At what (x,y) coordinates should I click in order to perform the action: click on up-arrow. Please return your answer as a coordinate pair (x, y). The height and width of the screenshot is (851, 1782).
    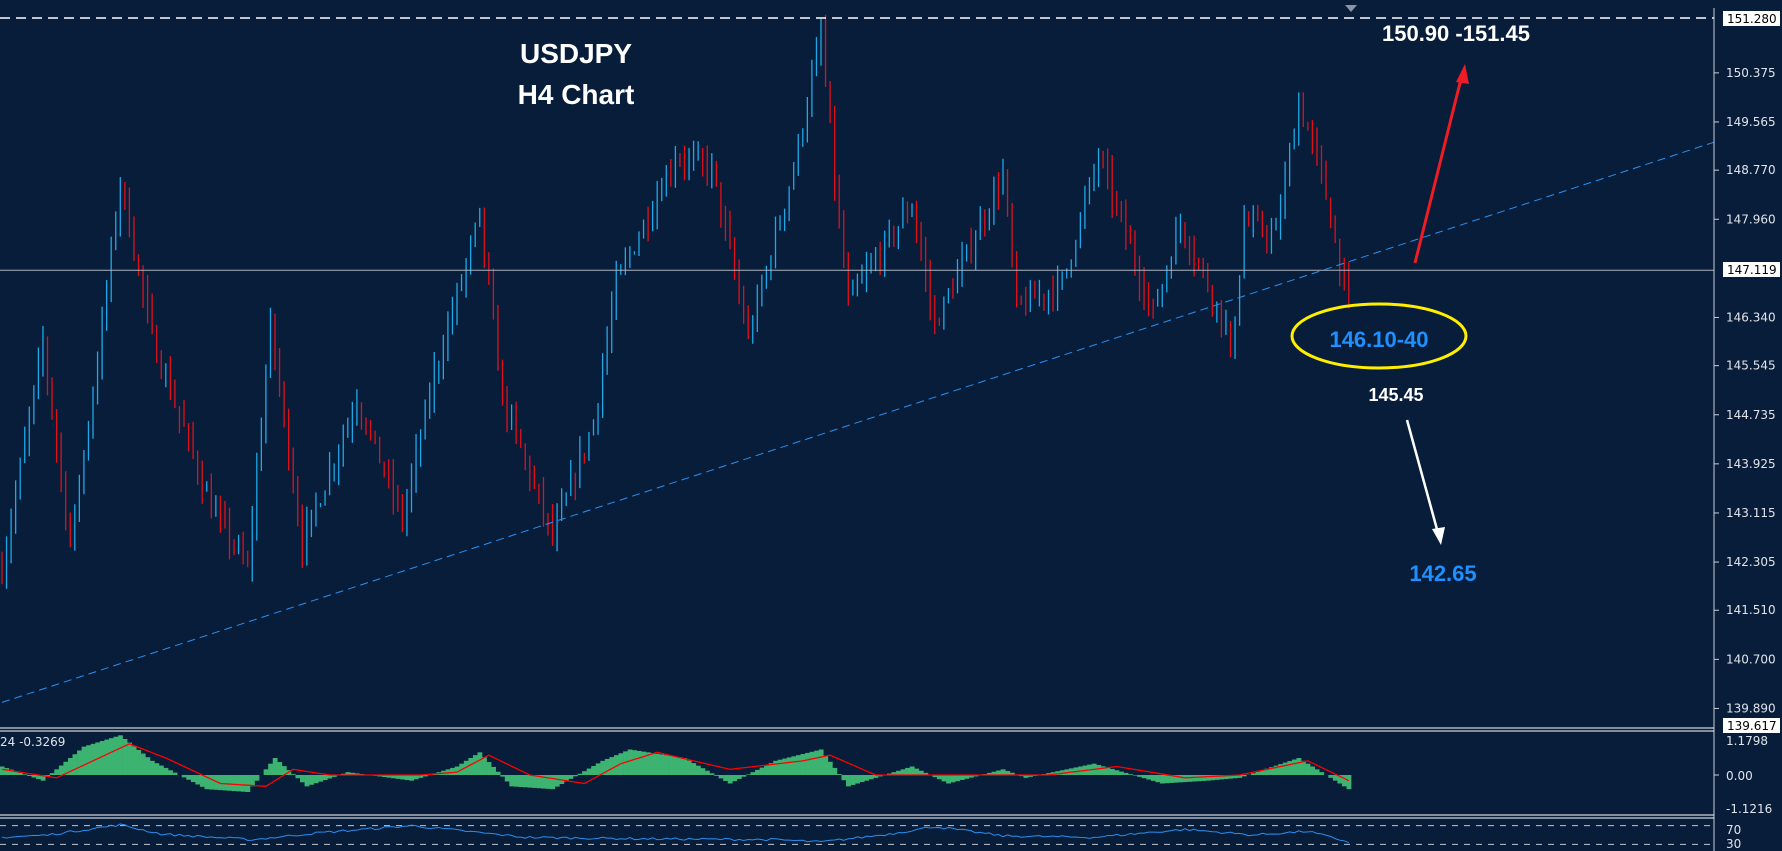
    Looking at the image, I should click on (1441, 164).